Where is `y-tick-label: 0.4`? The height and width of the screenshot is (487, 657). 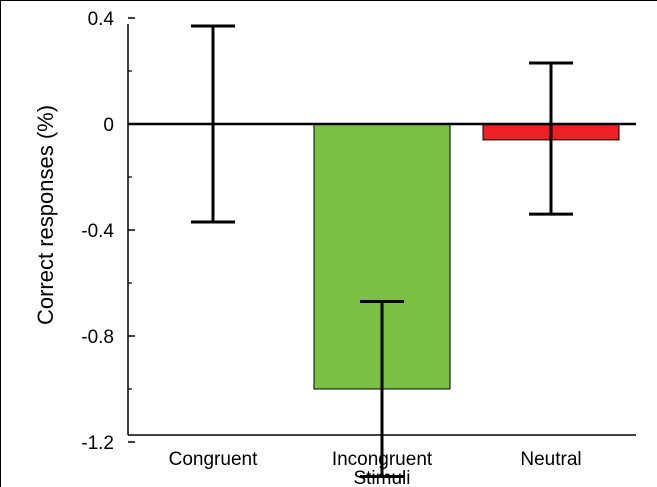
y-tick-label: 0.4 is located at coordinates (101, 19).